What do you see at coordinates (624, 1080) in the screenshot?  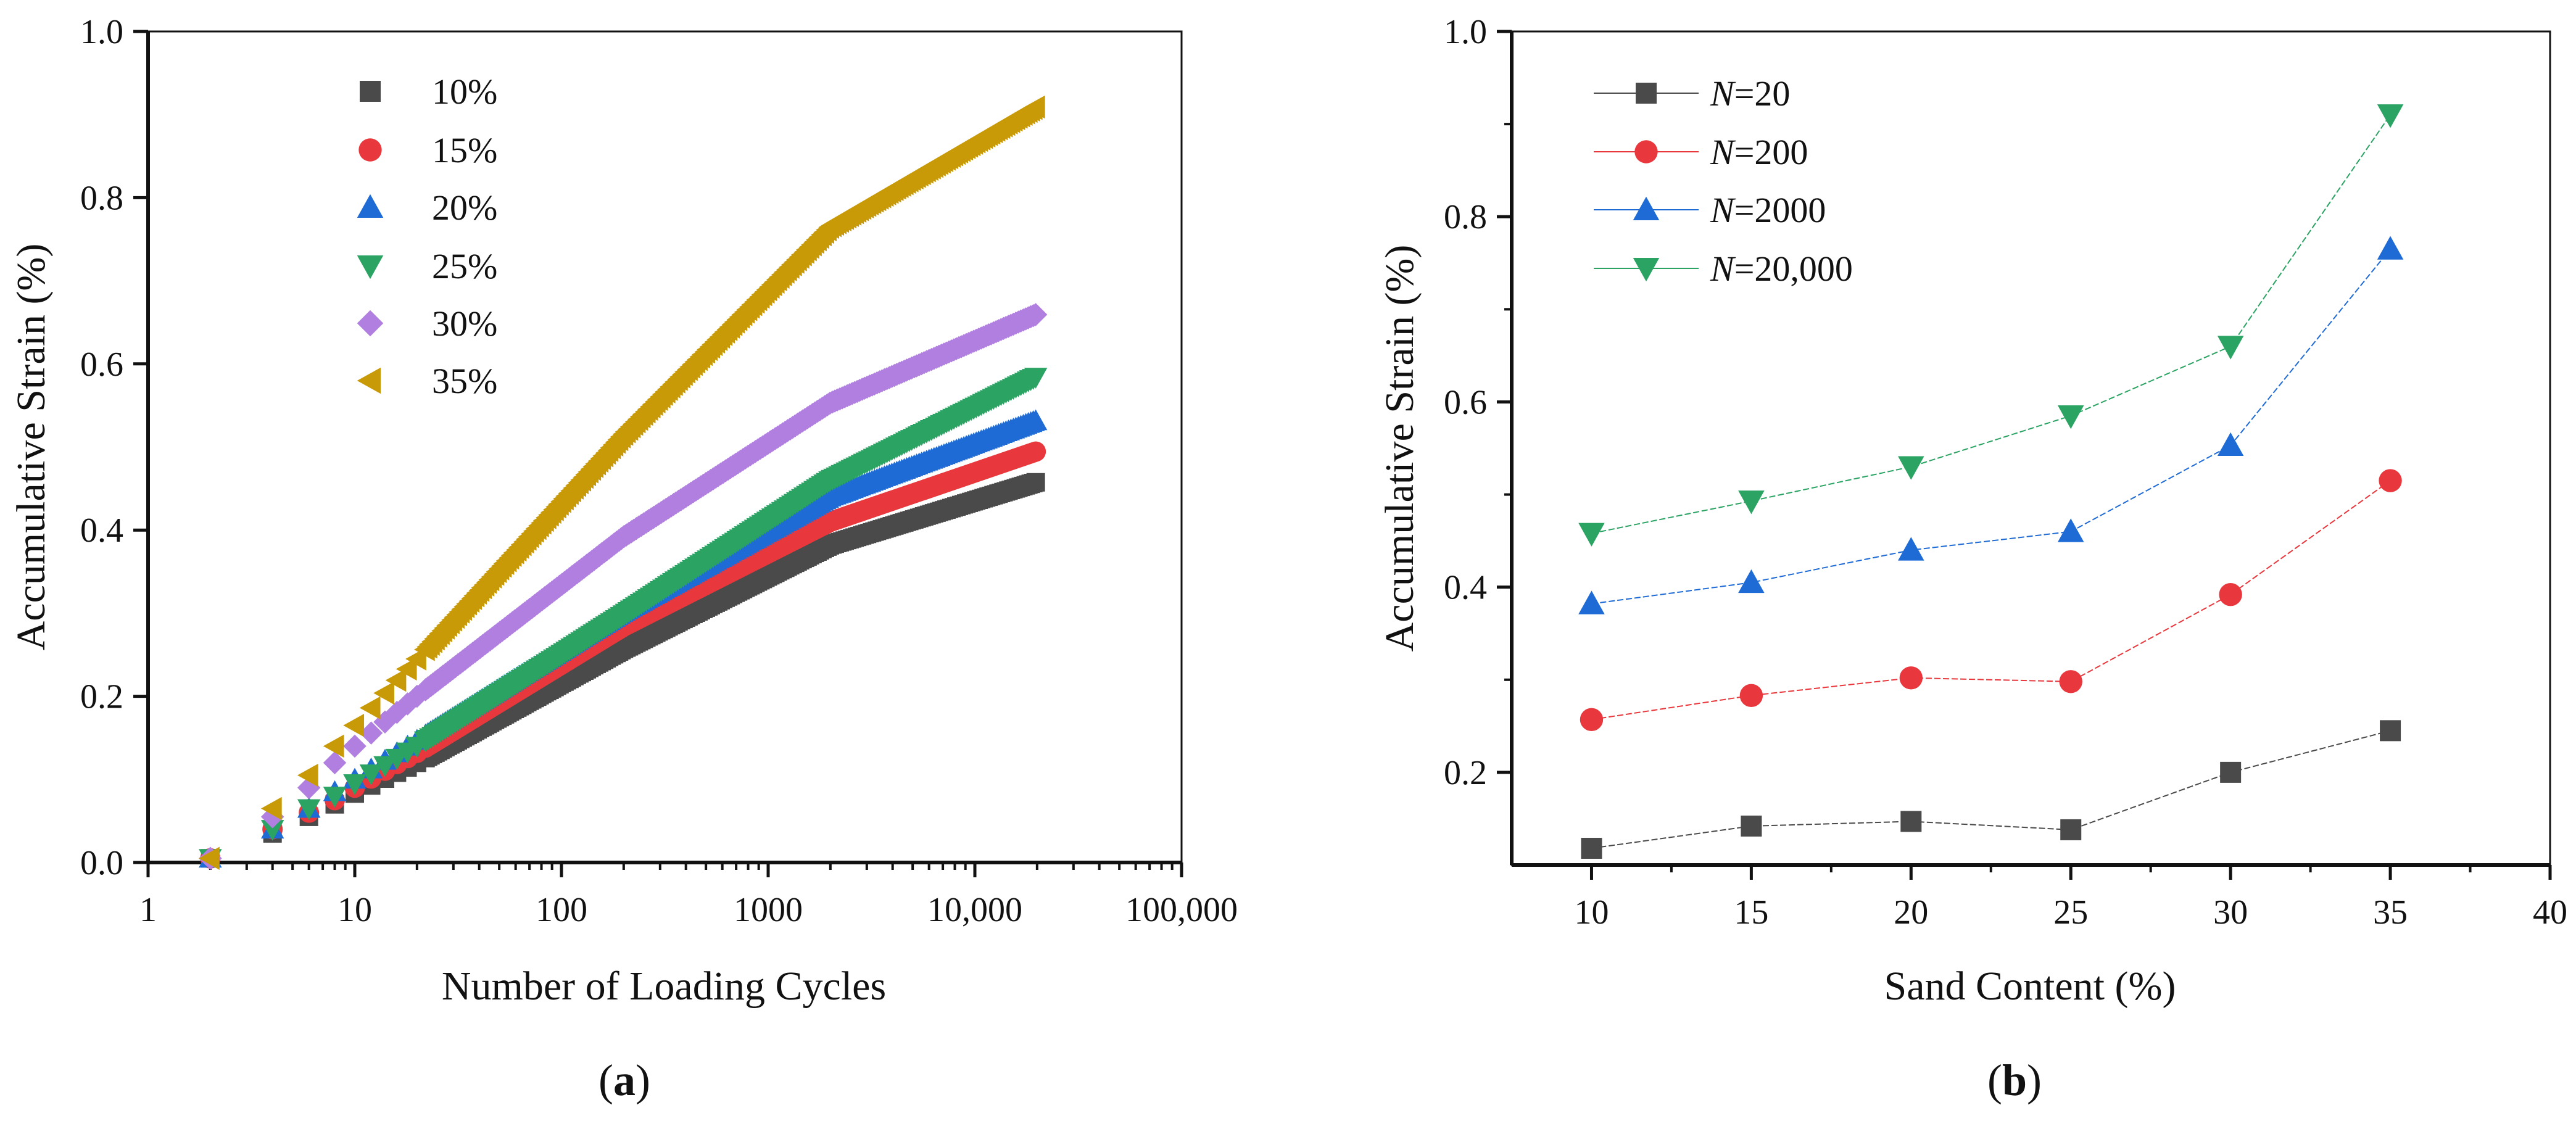 I see `panel-label: (a)` at bounding box center [624, 1080].